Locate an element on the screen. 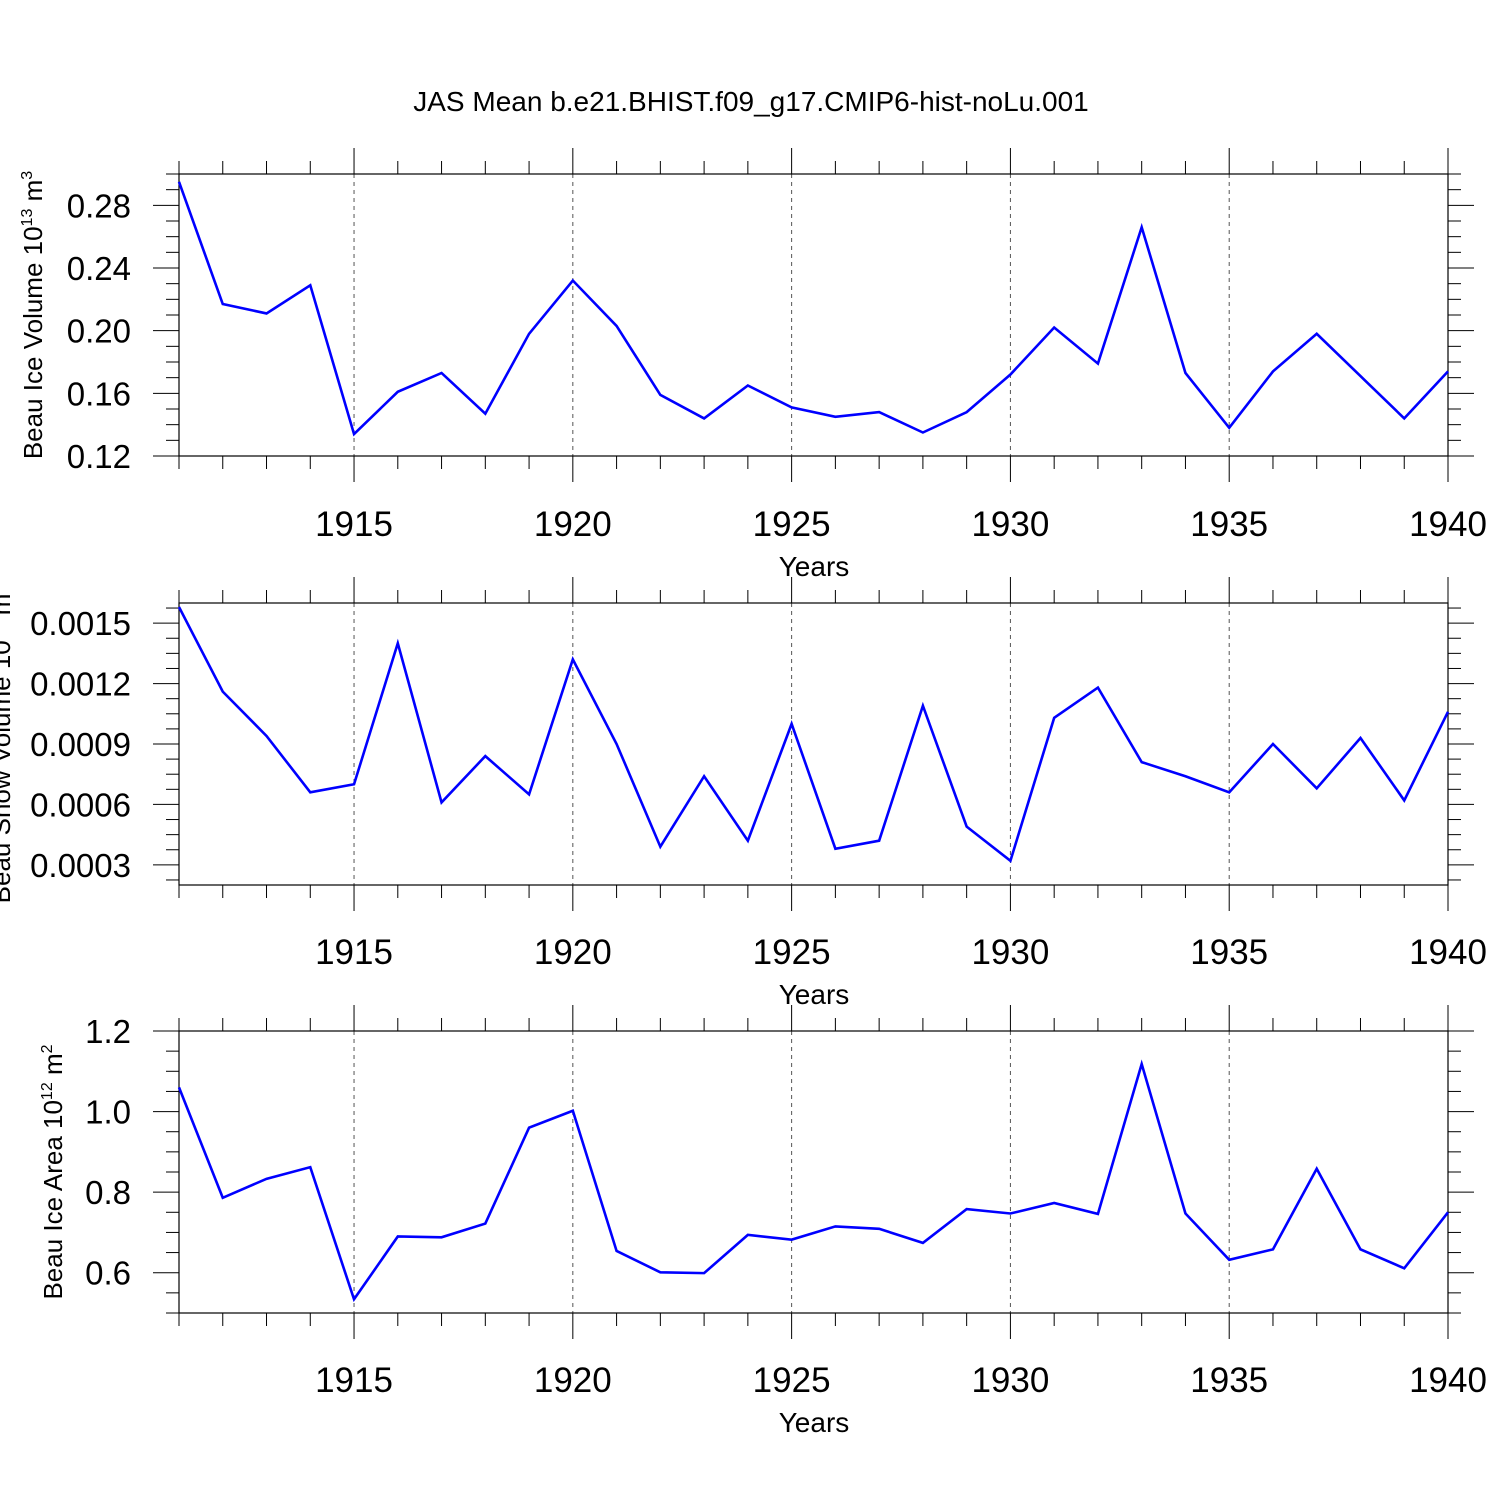 Image resolution: width=1500 pixels, height=1500 pixels. y-tick-label: 0.0012 is located at coordinates (80, 684).